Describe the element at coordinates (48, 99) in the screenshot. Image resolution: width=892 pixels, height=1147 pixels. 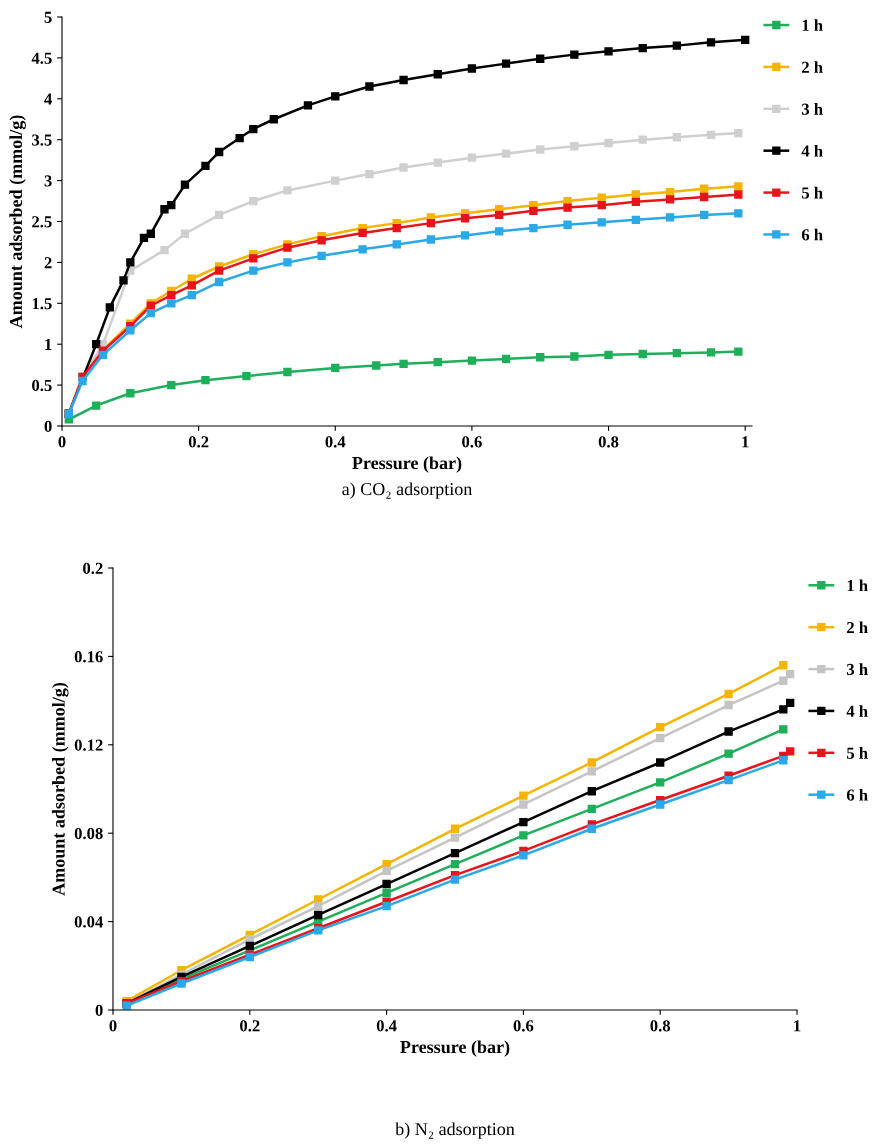
I see `y-tick-label: 4` at that location.